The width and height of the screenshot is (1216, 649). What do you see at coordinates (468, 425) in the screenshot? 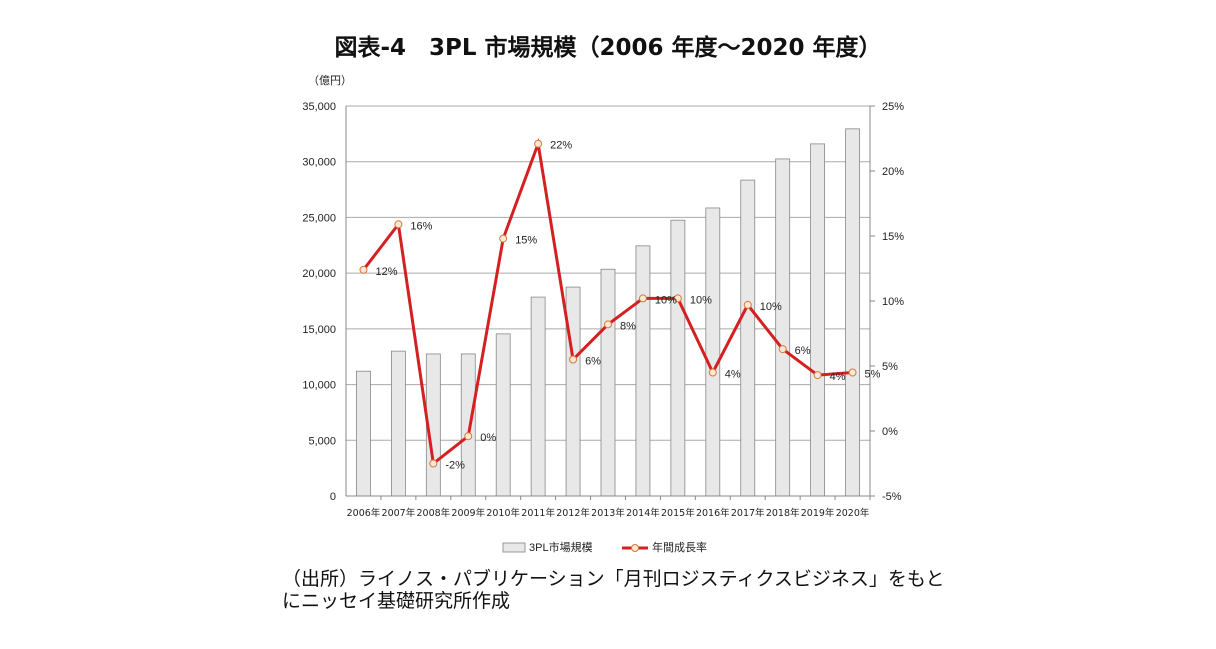
I see `bar-2009年` at bounding box center [468, 425].